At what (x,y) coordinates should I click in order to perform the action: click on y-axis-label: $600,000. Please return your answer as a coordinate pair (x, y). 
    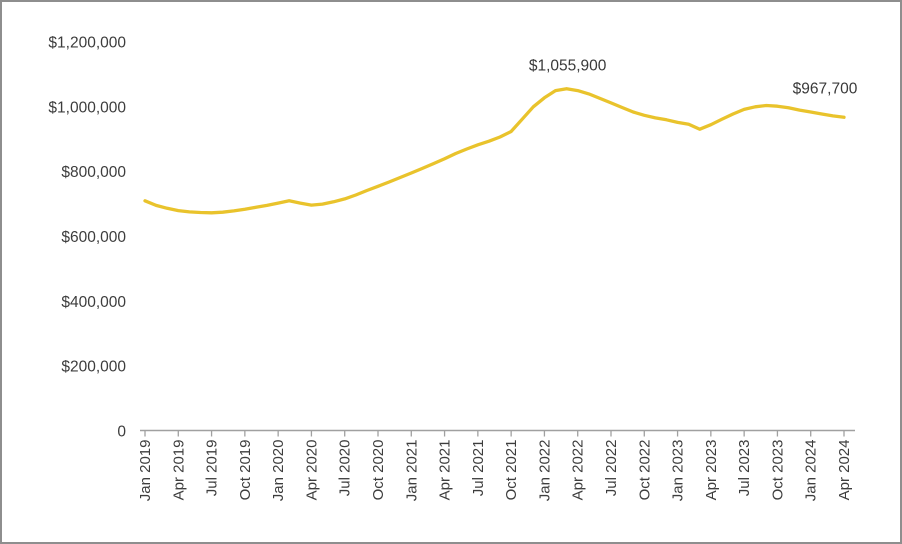
    Looking at the image, I should click on (93, 237).